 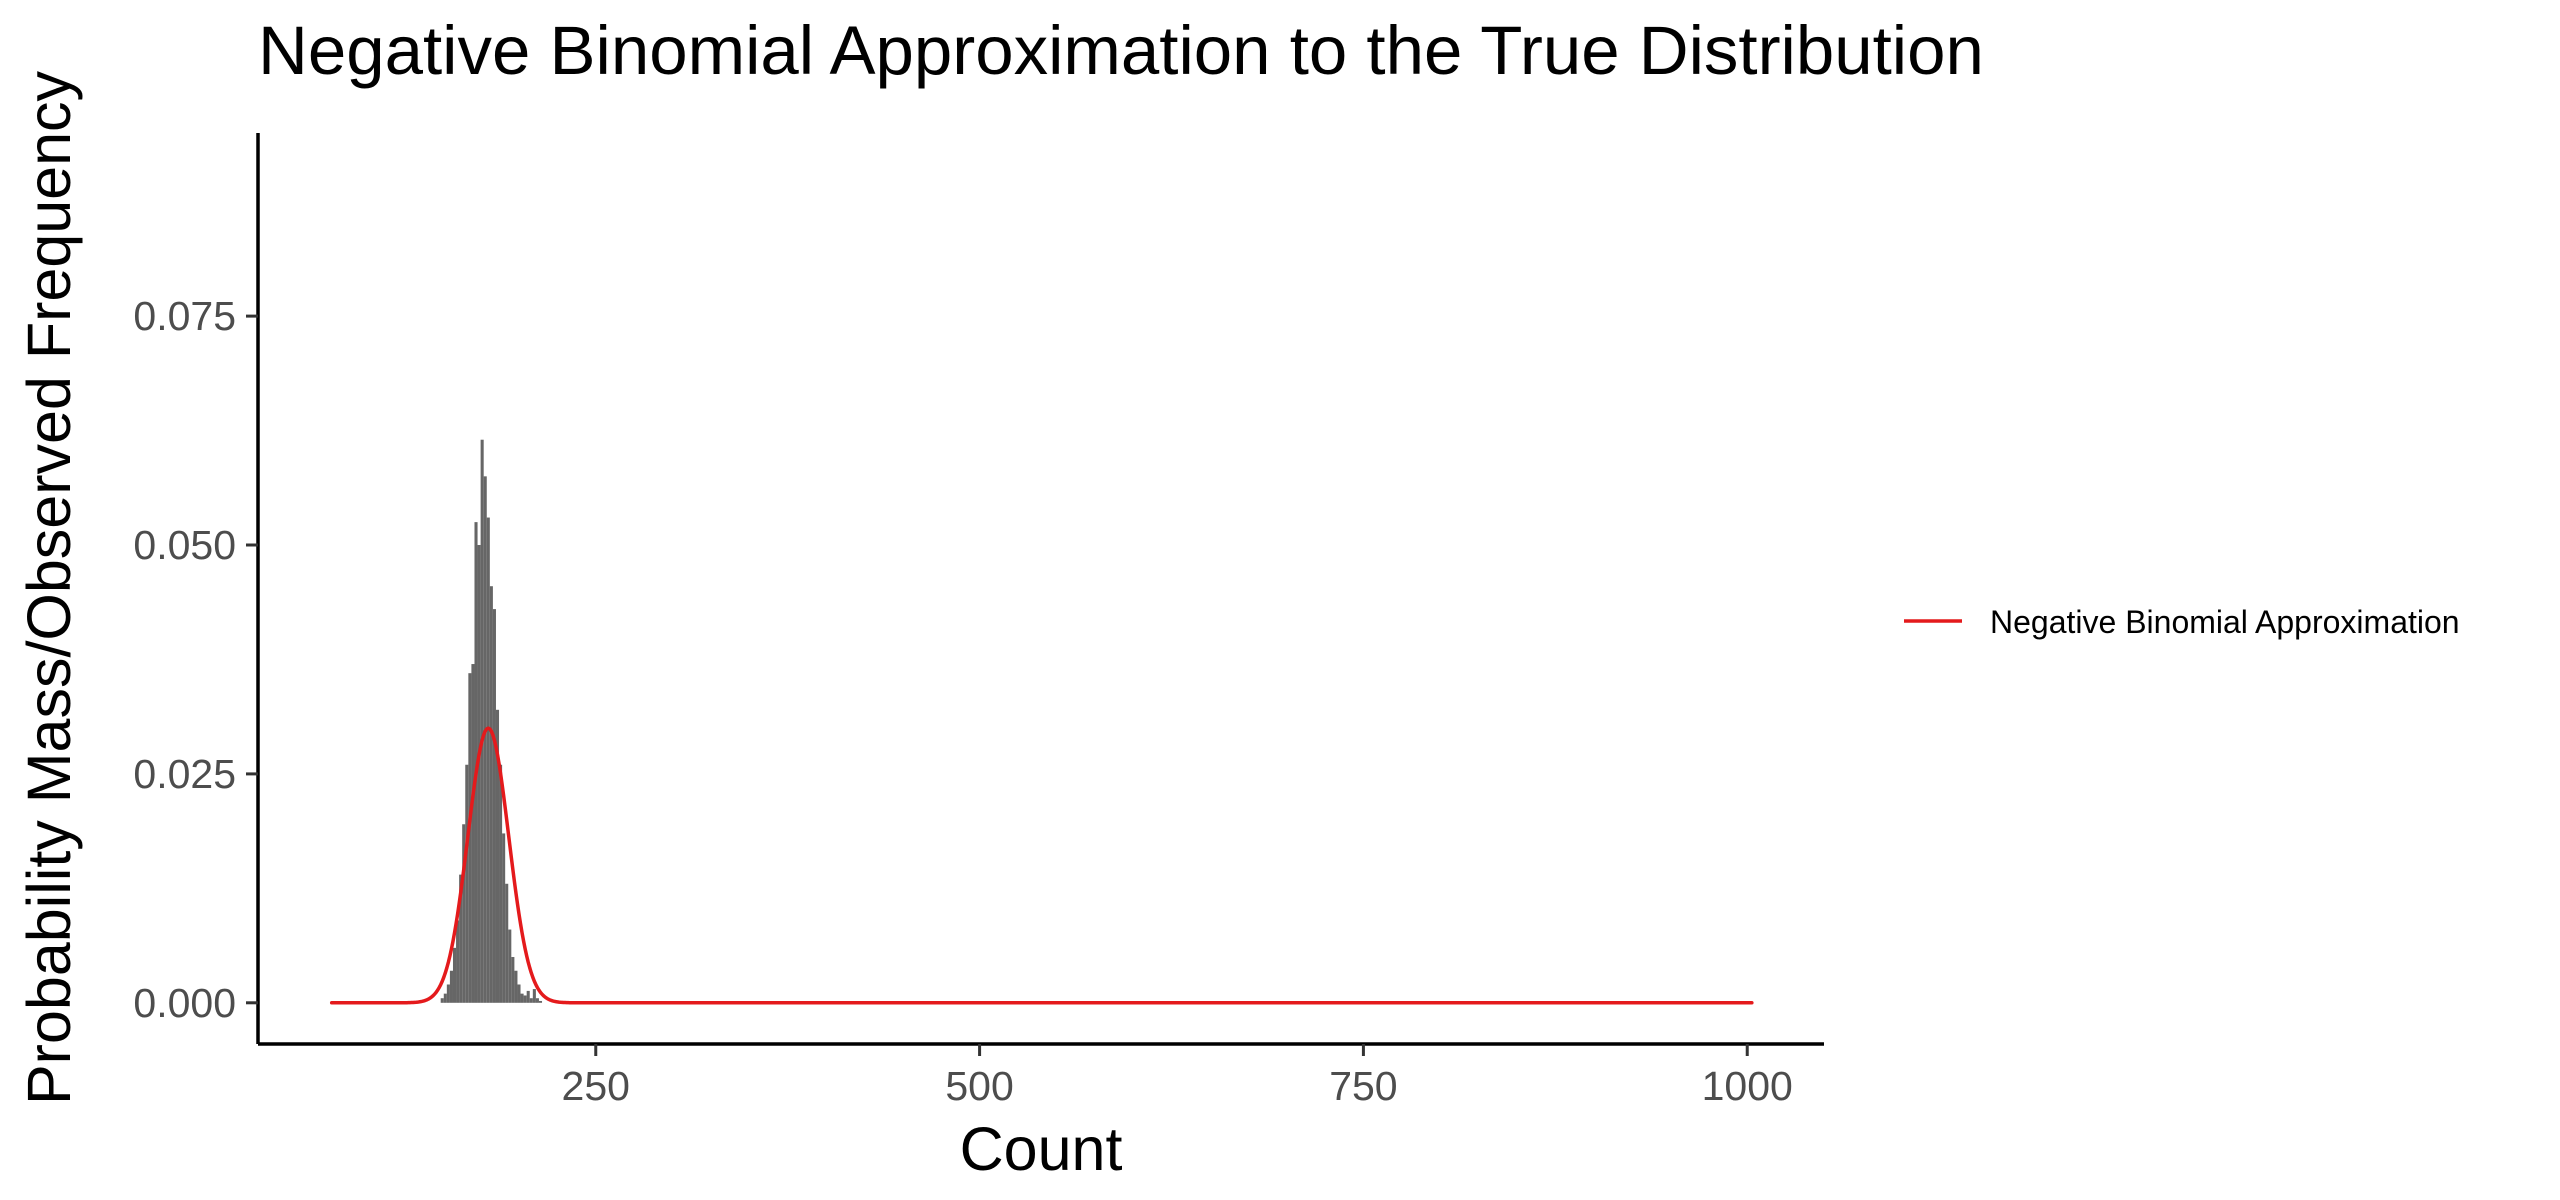 I want to click on legend-label: Negative Binomial Approximation, so click(x=2225, y=622).